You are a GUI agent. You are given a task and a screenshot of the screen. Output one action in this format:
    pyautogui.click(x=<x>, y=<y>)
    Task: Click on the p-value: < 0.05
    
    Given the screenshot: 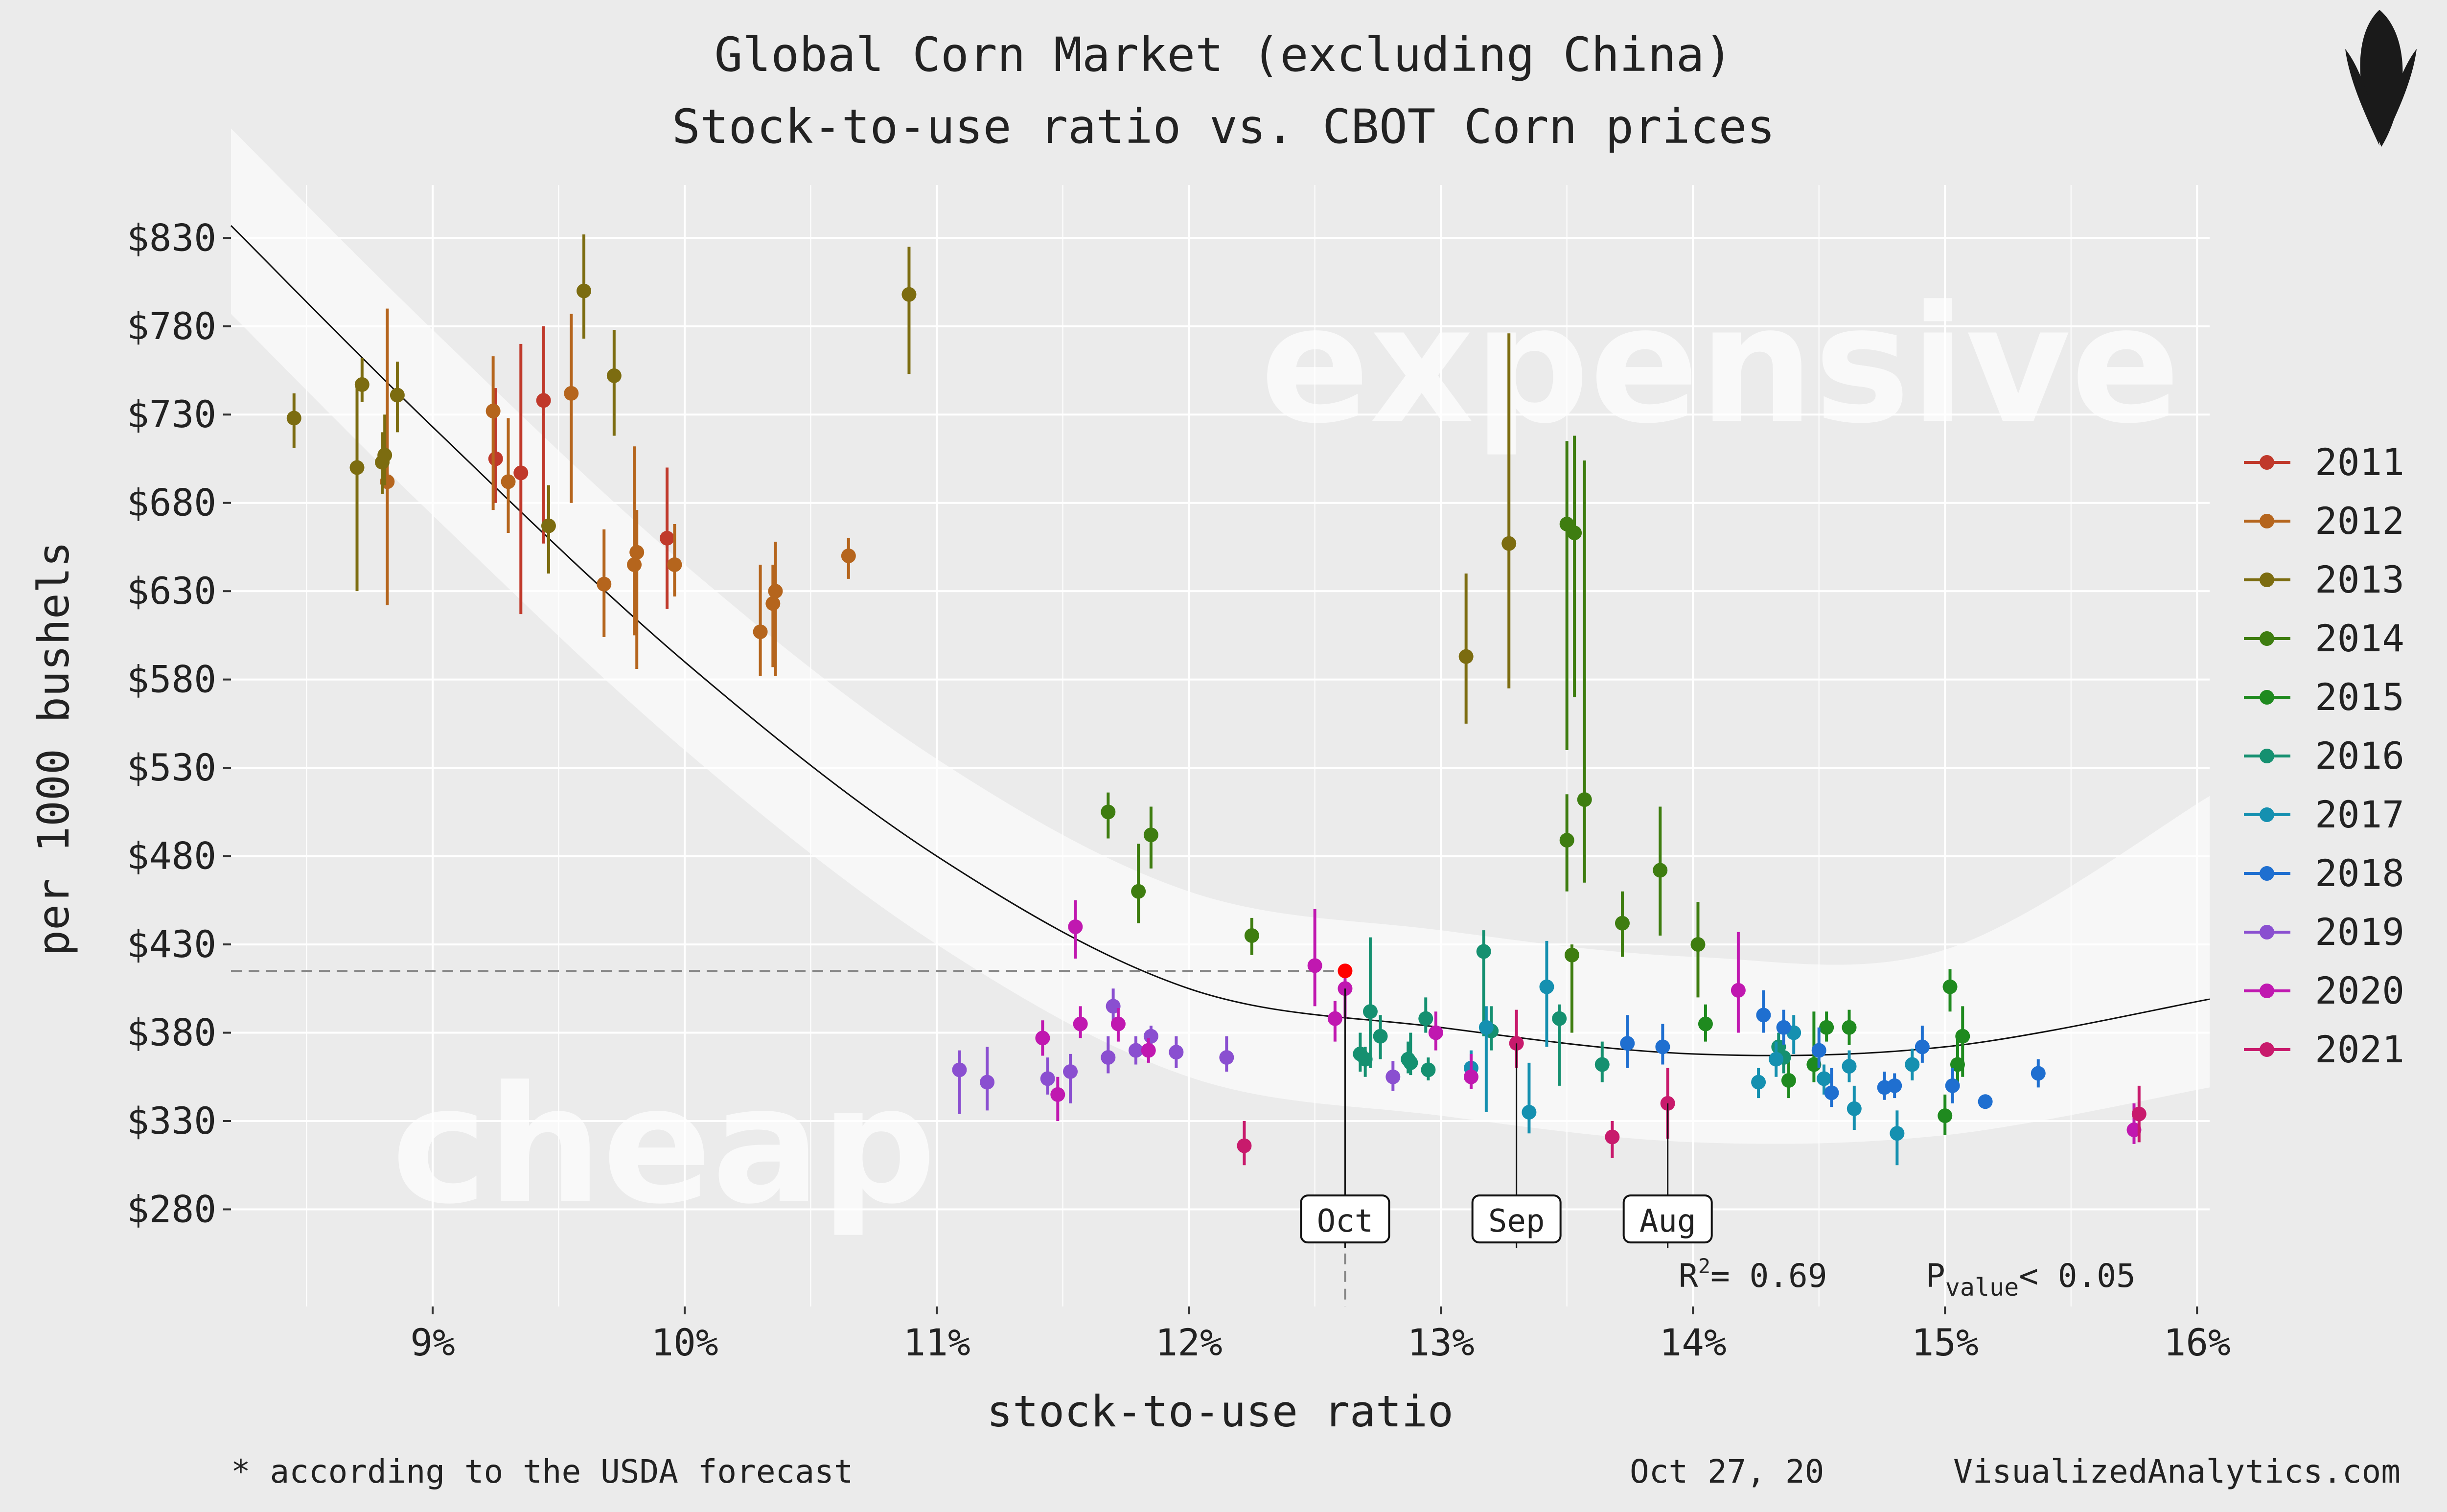 What is the action you would take?
    pyautogui.click(x=2077, y=1276)
    